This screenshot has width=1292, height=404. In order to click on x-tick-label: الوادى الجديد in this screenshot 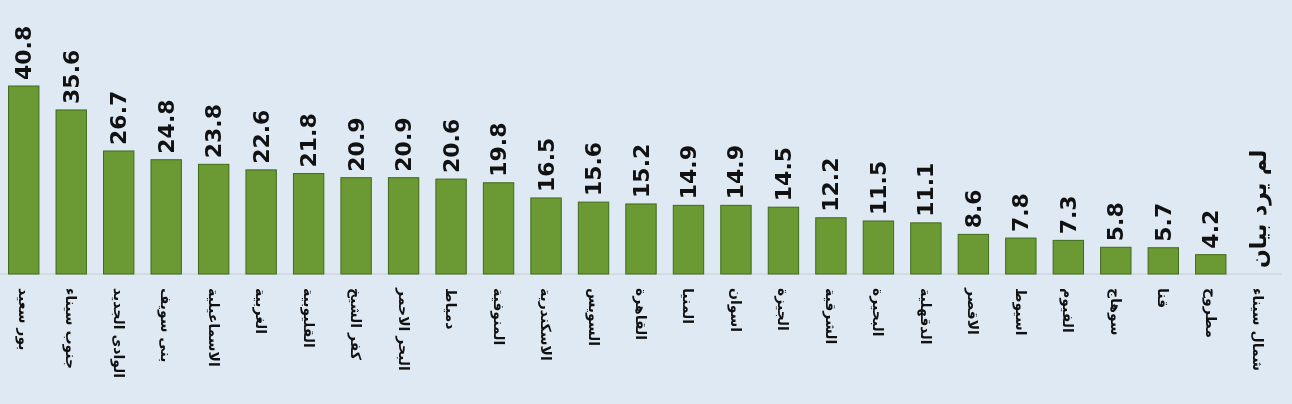, I will do `click(118, 333)`.